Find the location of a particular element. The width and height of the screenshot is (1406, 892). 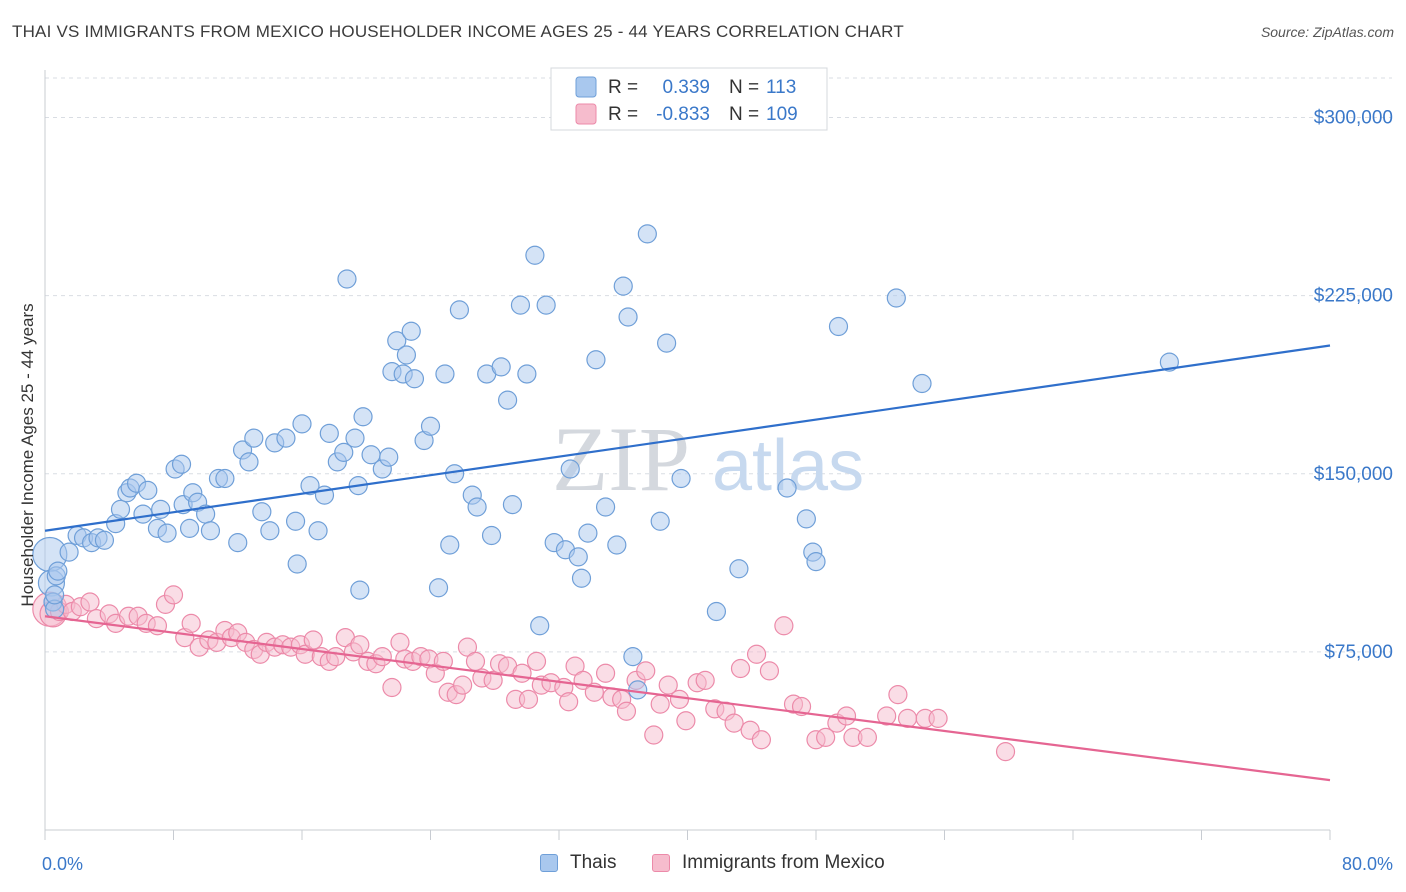

bottom-legend-mexico: Immigrants from Mexico is located at coordinates (768, 863).